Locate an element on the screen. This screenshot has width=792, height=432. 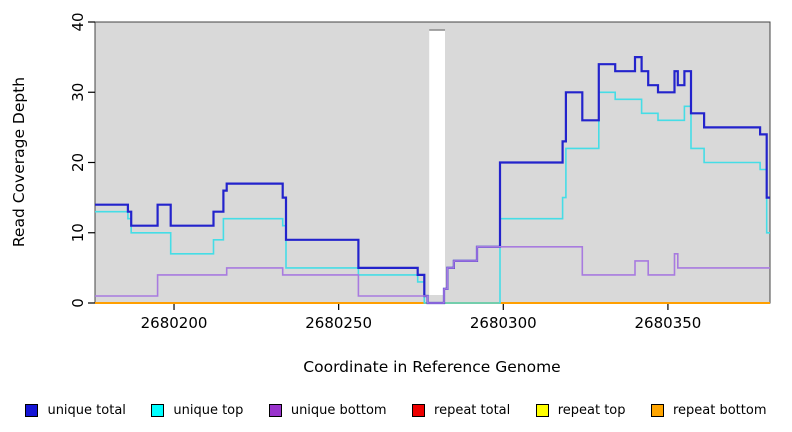
legend-item-unique-total: unique total is located at coordinates (75, 410).